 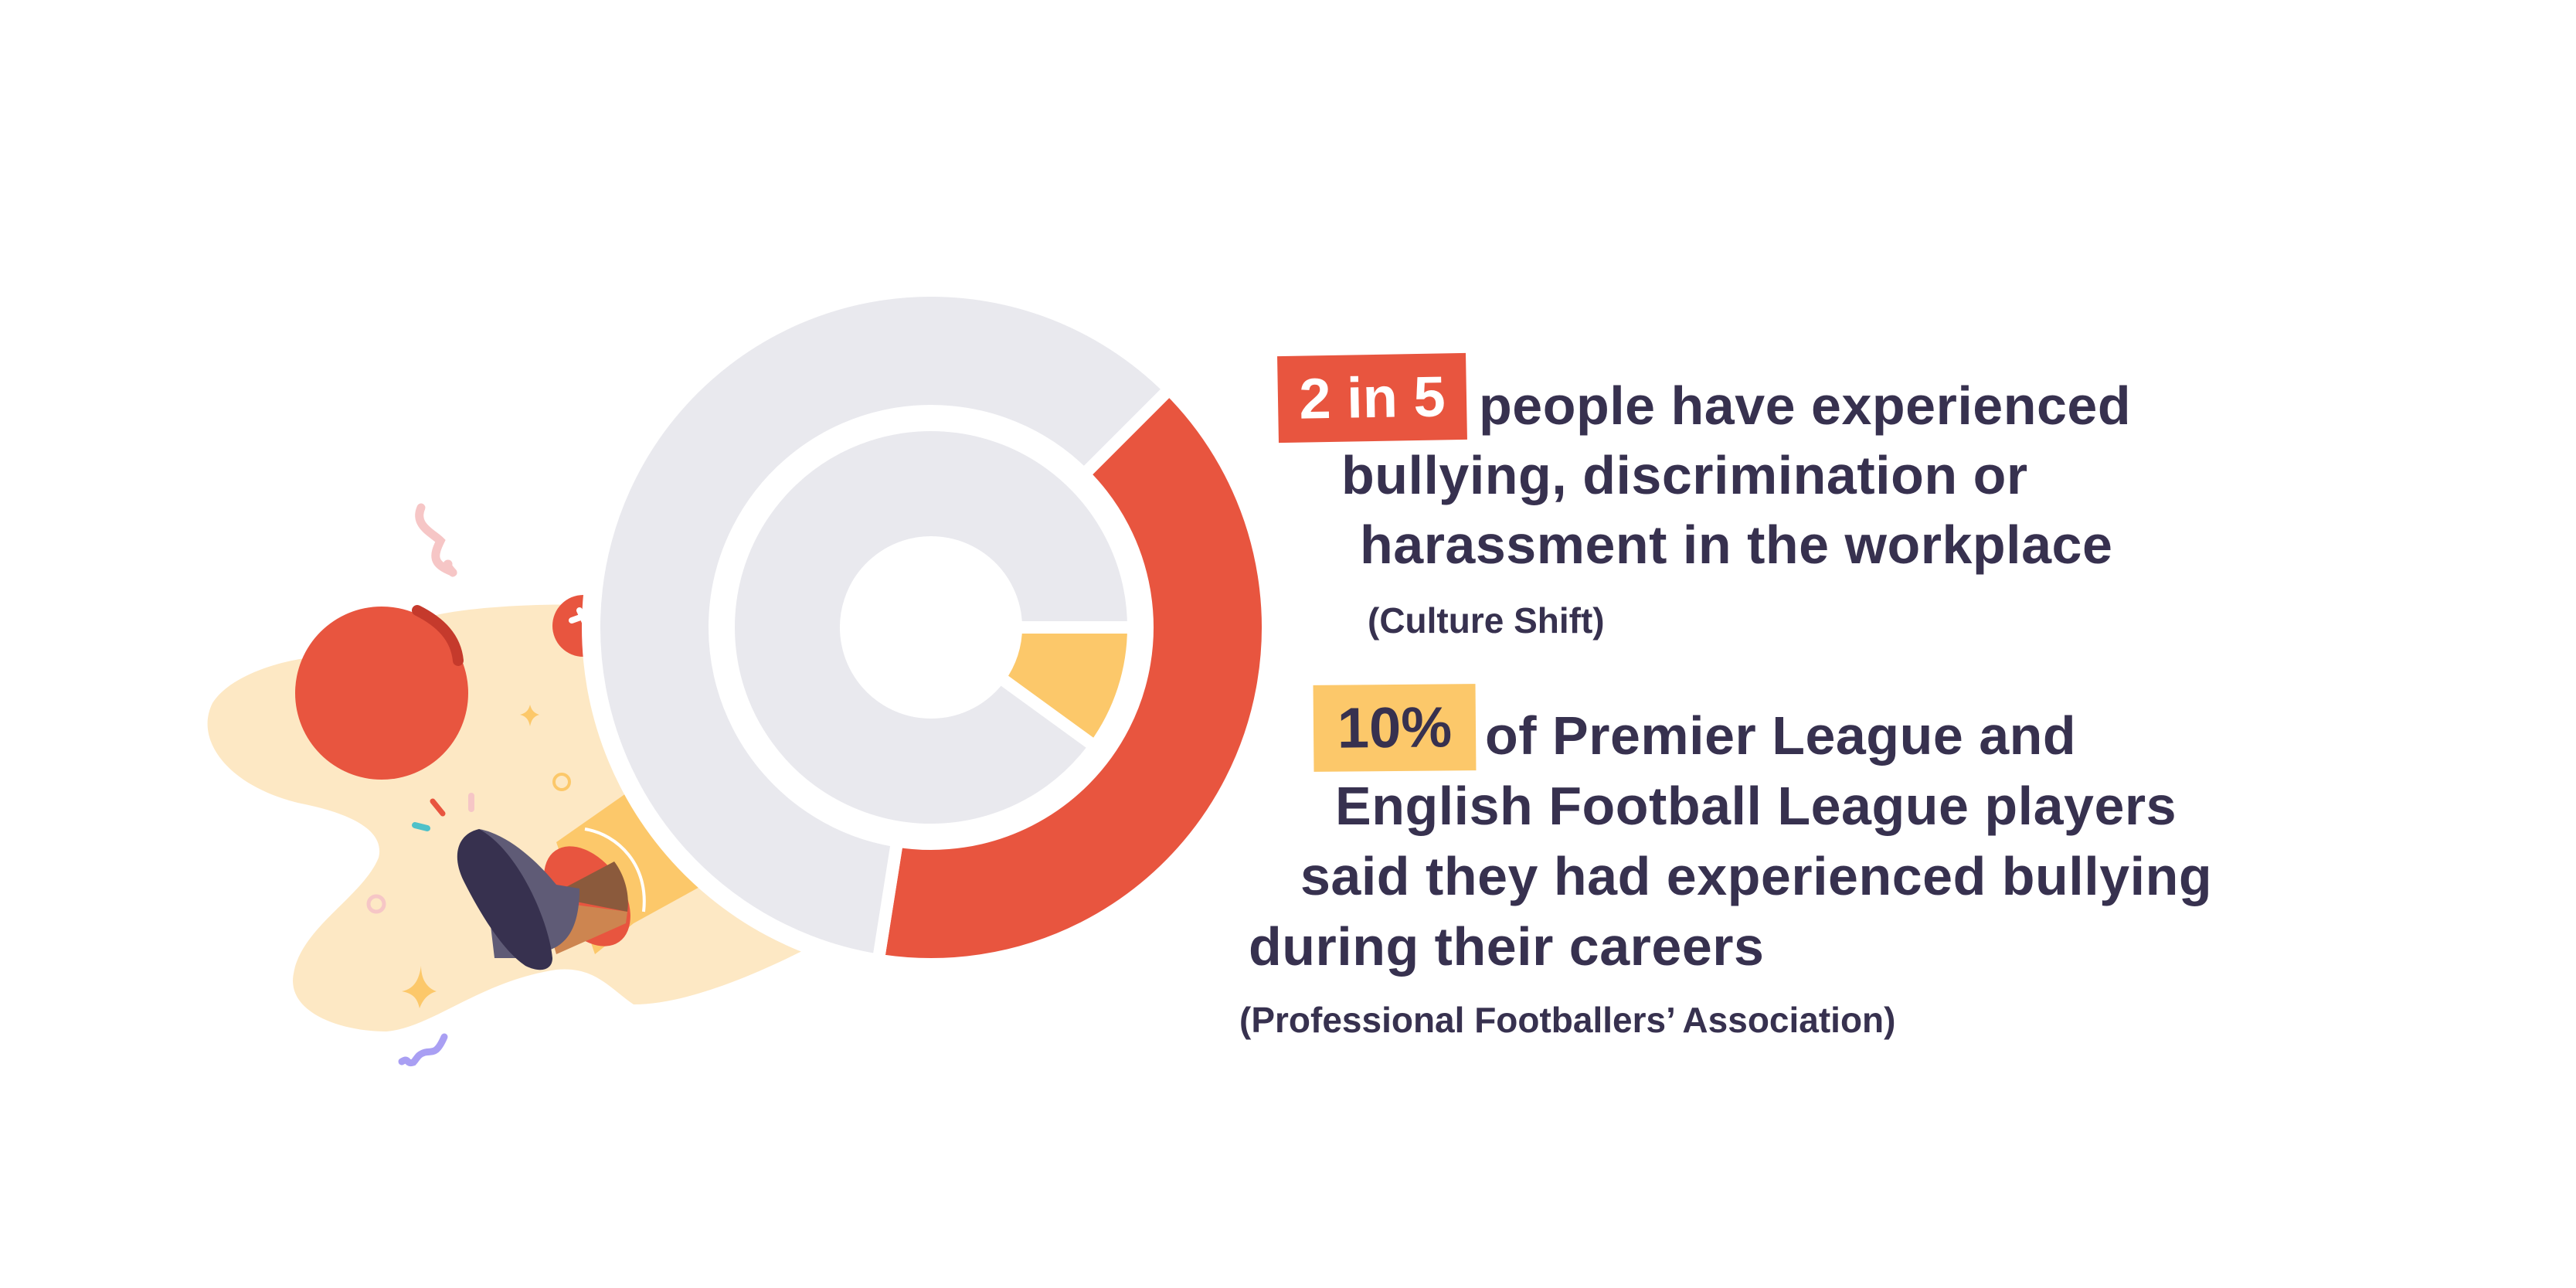 I want to click on popper-arc, so click(x=615, y=870).